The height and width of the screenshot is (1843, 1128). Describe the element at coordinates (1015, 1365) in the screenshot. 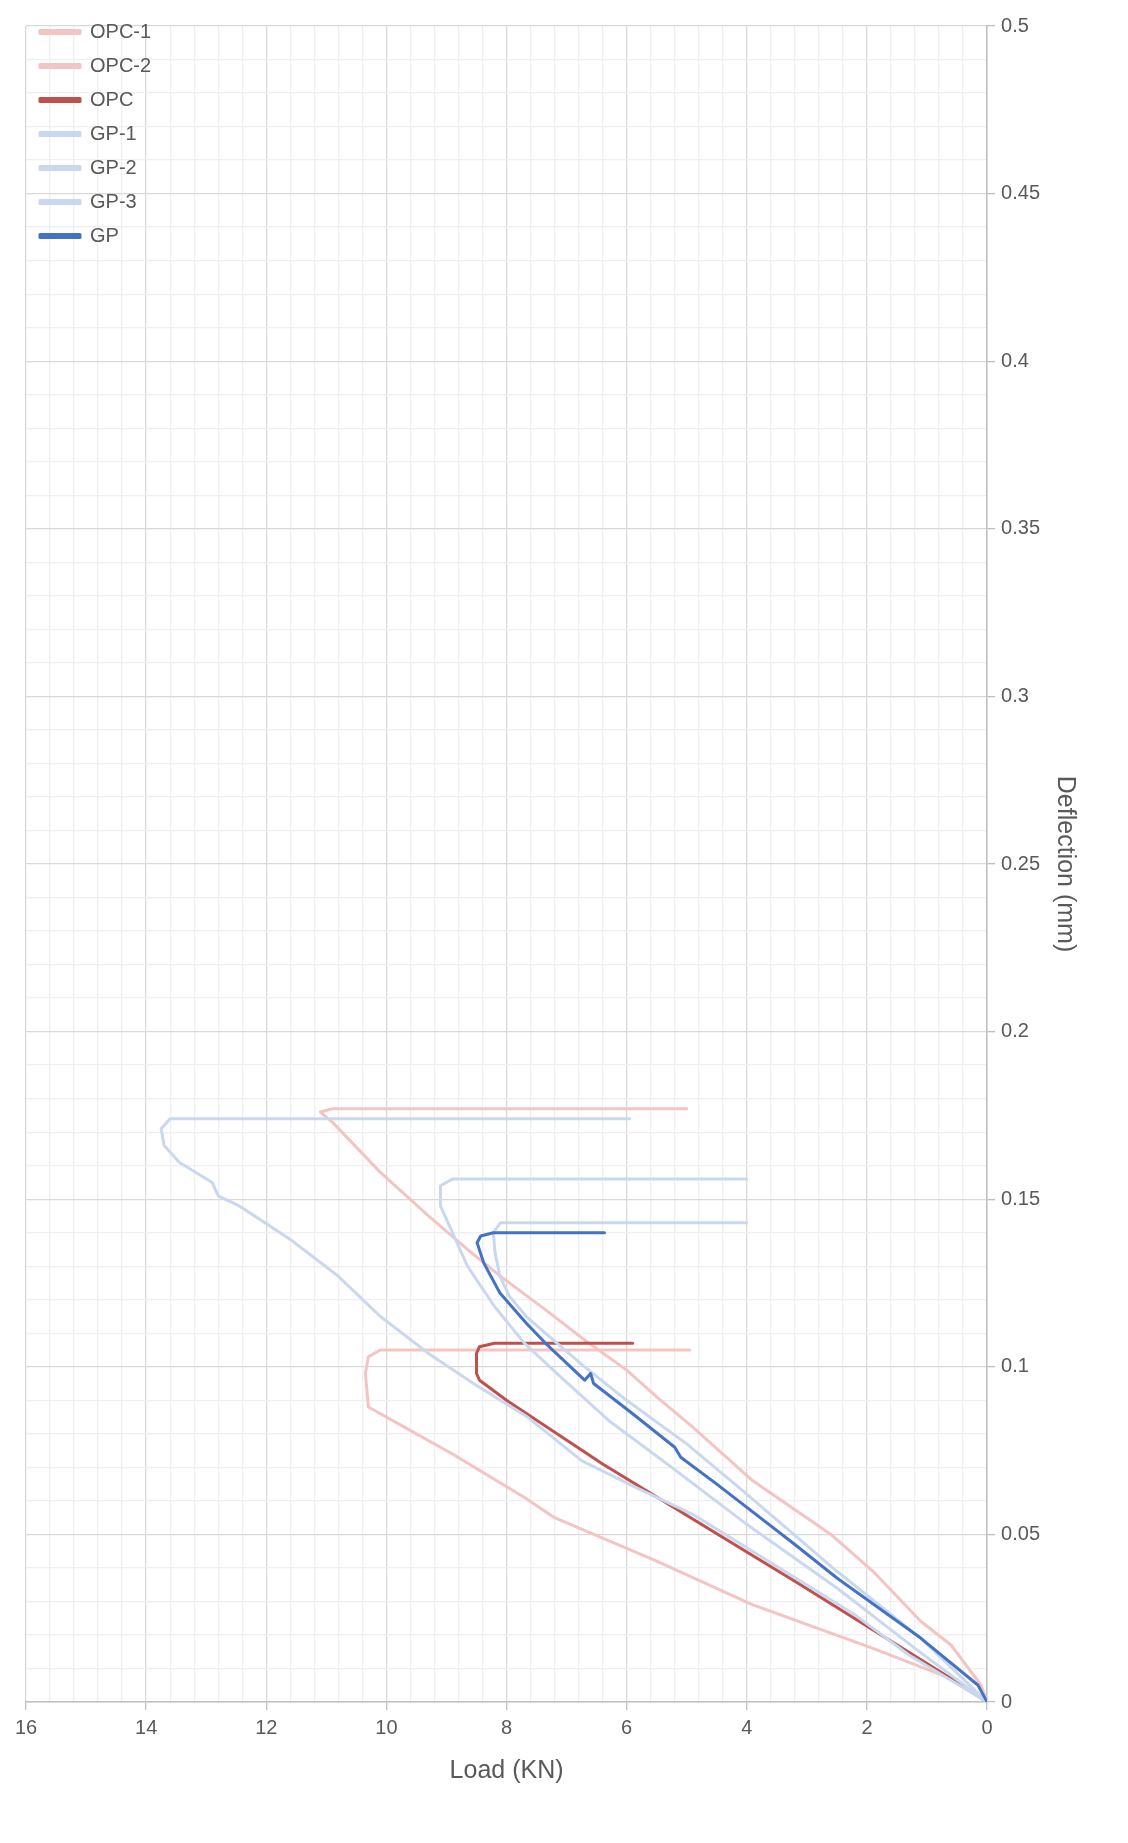

I see `y-tick-label: 0.1` at that location.